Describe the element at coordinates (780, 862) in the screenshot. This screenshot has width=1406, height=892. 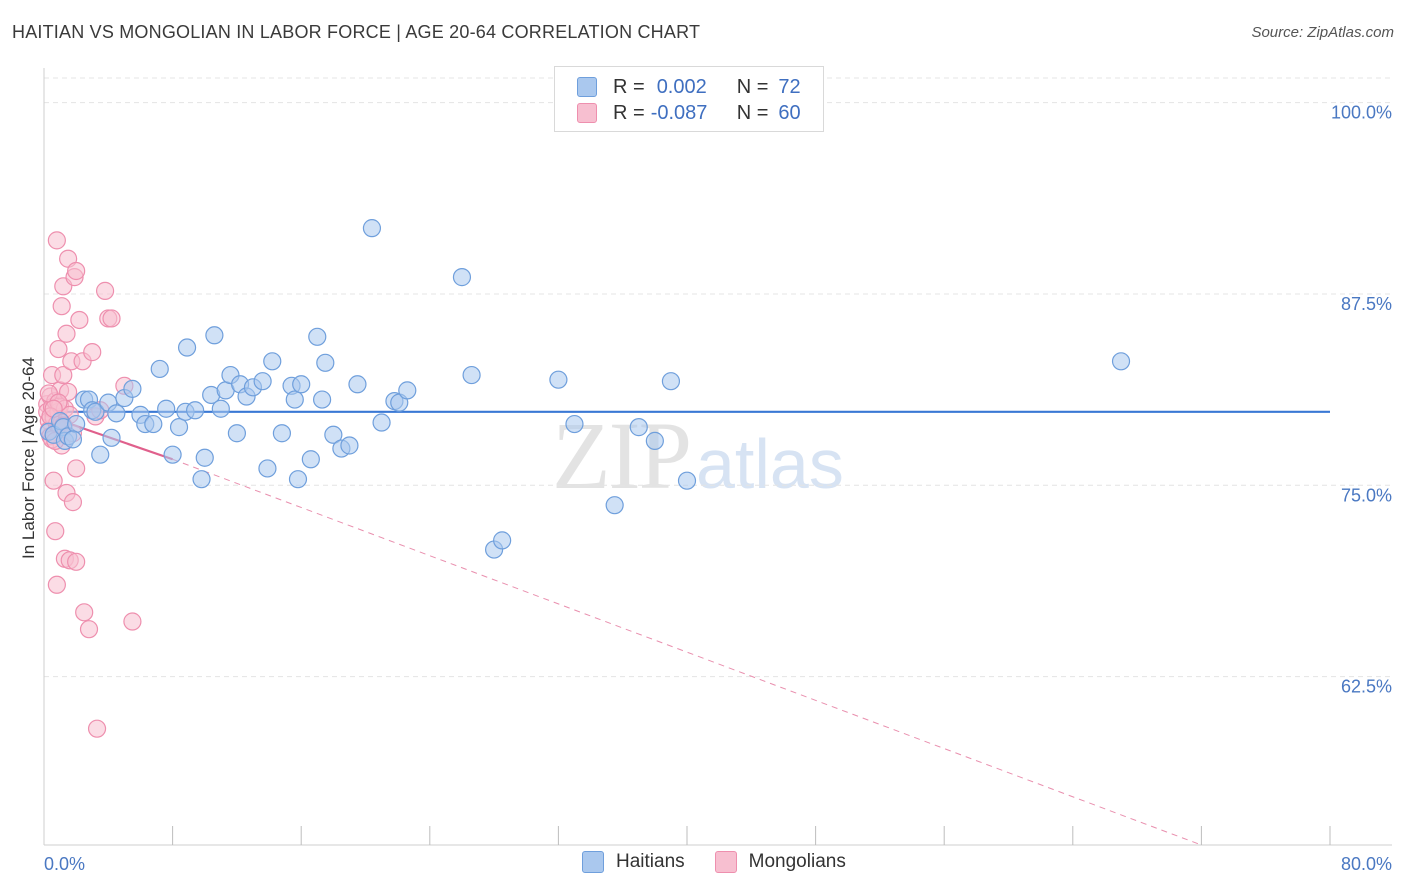
I see `legend-item-mongolians: Mongolians` at that location.